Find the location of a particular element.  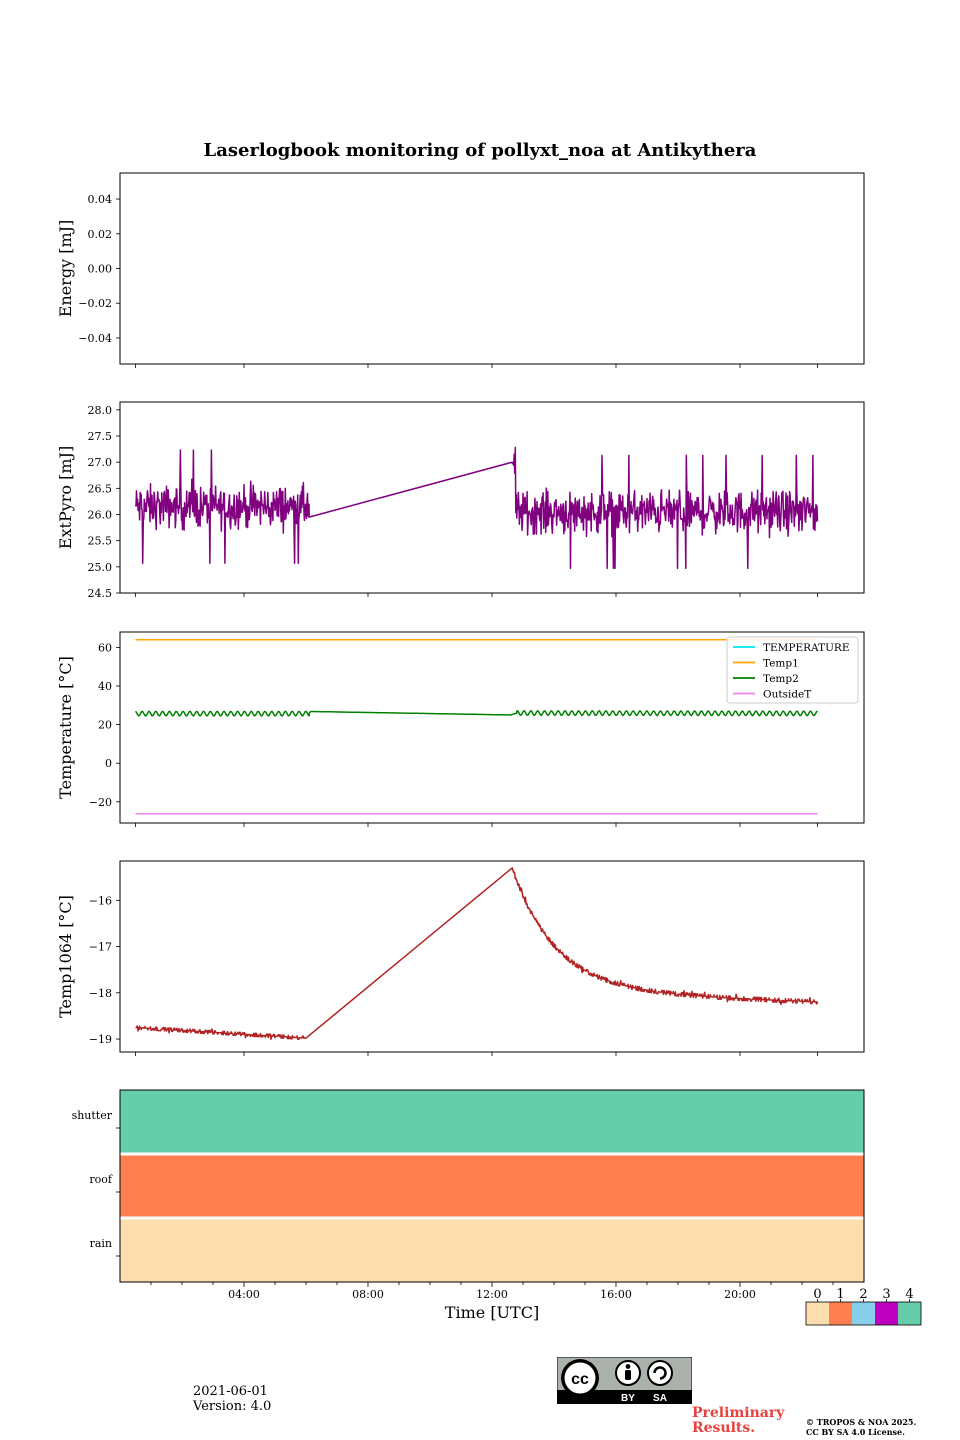

y-tick-label: −18 is located at coordinates (100, 993).